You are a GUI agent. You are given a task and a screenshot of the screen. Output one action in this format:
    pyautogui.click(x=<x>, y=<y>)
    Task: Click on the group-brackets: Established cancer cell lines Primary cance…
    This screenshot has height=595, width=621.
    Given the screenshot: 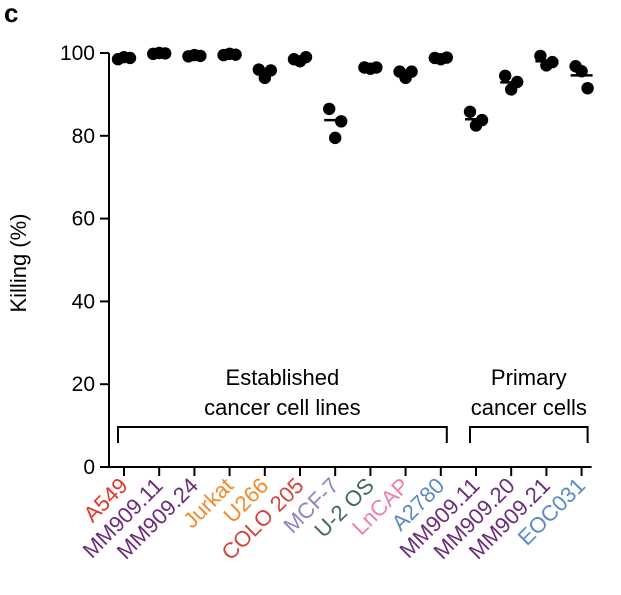 What is the action you would take?
    pyautogui.click(x=353, y=404)
    